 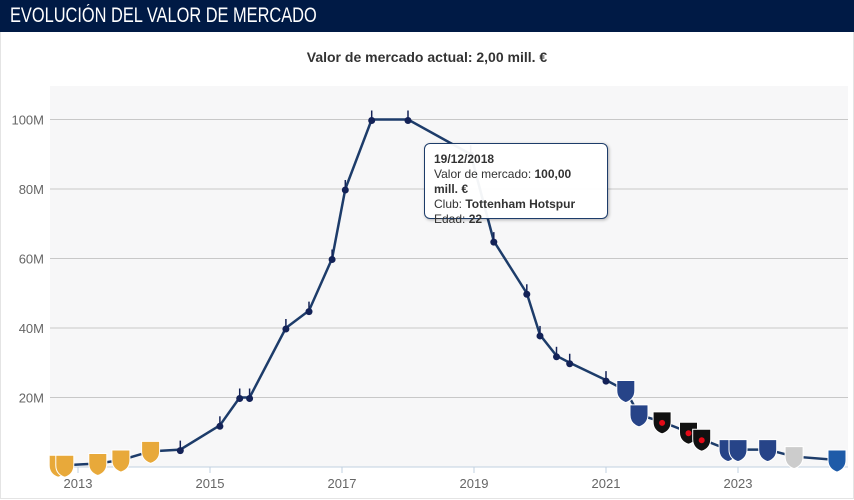 What do you see at coordinates (474, 483) in the screenshot?
I see `x-tick-label: 2019` at bounding box center [474, 483].